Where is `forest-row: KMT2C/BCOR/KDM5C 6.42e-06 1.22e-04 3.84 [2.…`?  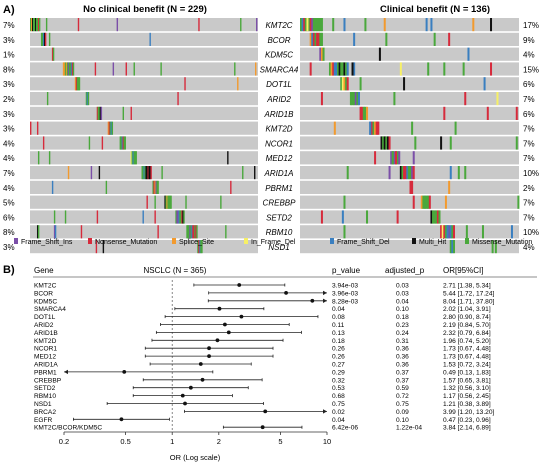 forest-row: KMT2C/BCOR/KDM5C 6.42e-06 1.22e-04 3.84 [2.… is located at coordinates (262, 428).